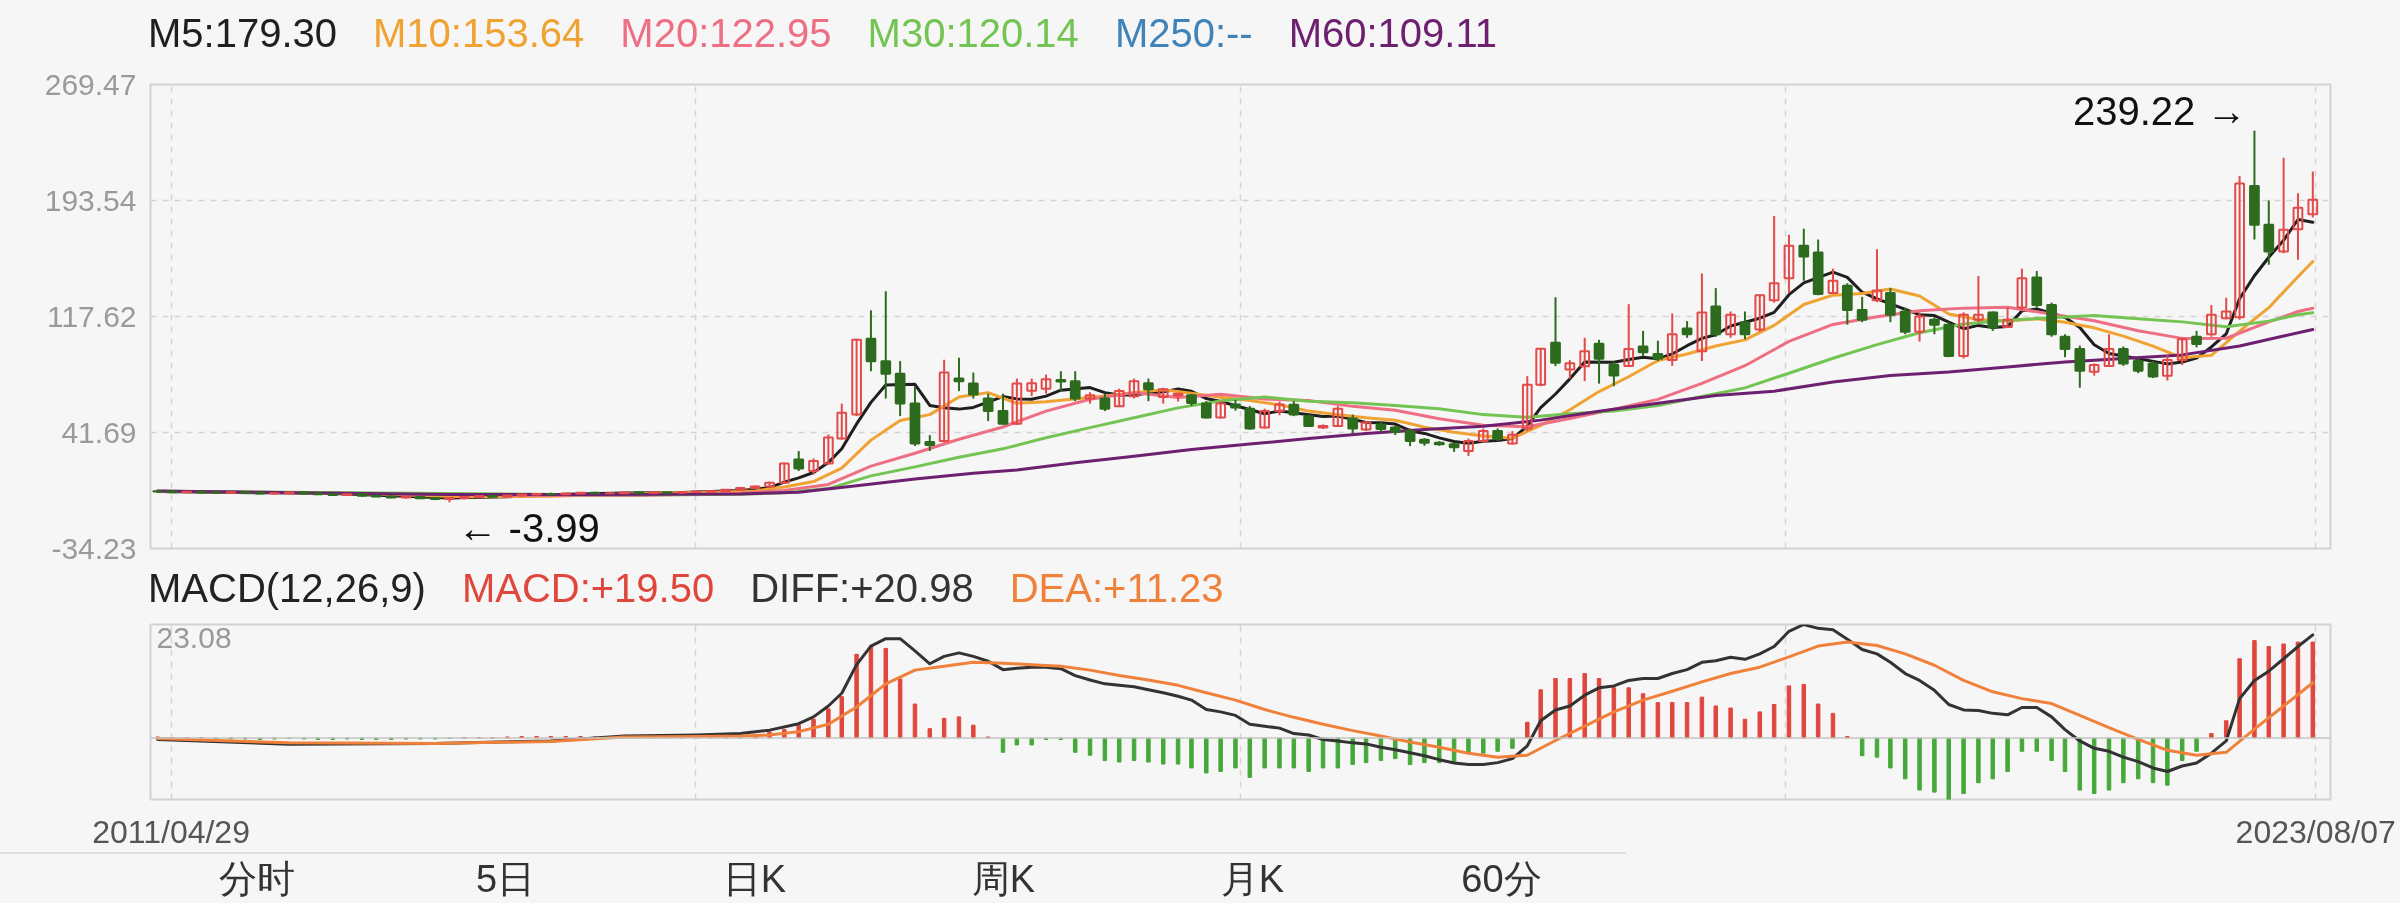  Describe the element at coordinates (505, 879) in the screenshot. I see `text: 5日` at that location.